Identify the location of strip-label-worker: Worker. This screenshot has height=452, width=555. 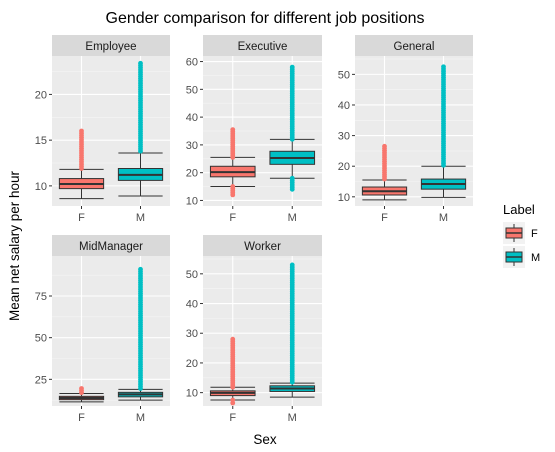
(262, 247).